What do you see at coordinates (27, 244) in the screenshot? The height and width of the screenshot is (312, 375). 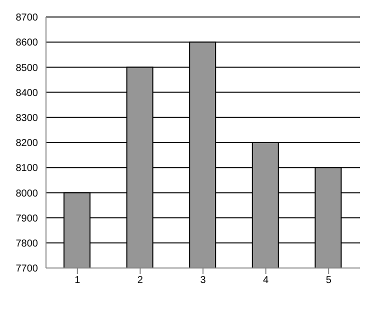 I see `y-tick-label: 7800` at bounding box center [27, 244].